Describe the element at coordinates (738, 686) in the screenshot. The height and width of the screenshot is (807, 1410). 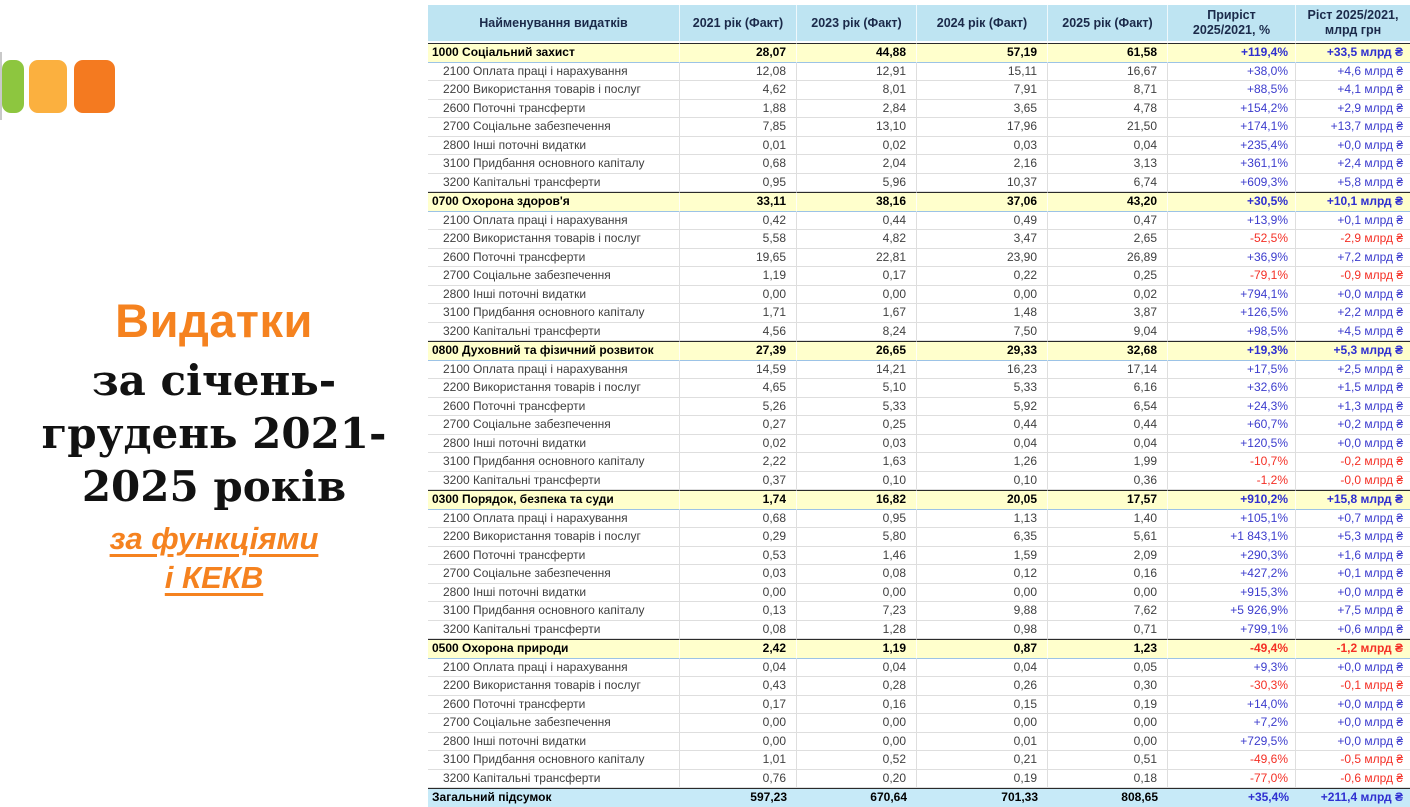
I see `value-cell: 0,43` at that location.